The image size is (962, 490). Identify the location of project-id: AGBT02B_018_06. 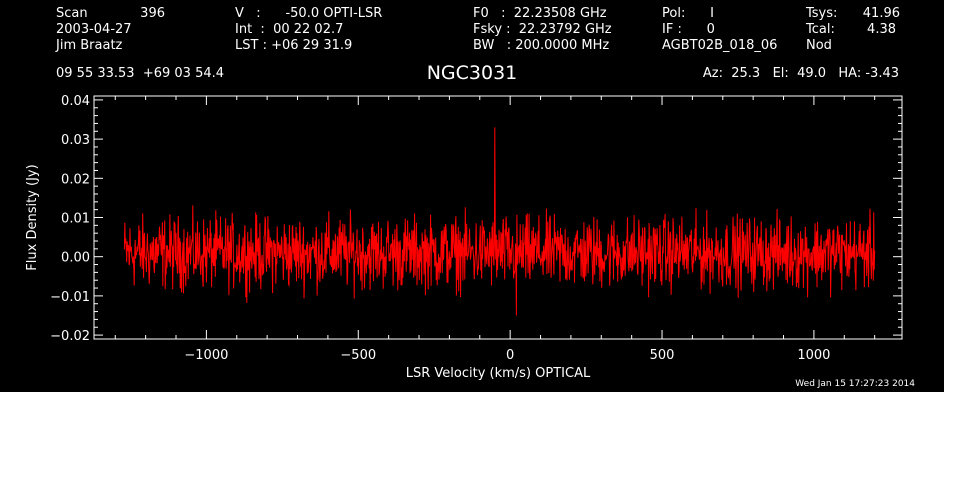
(720, 45).